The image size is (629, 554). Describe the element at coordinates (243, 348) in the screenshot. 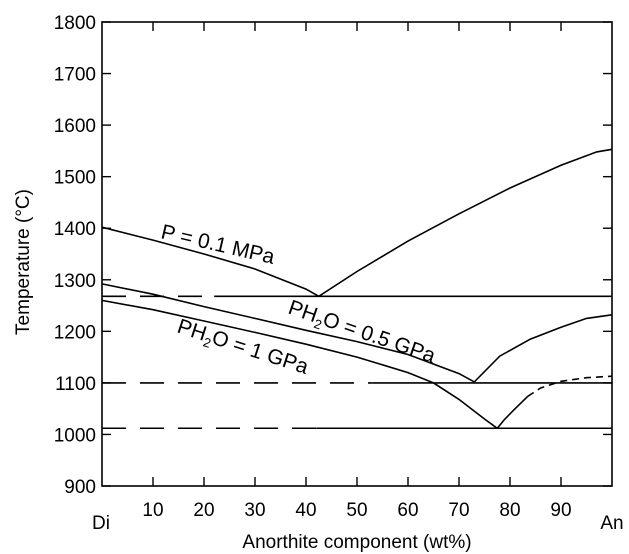

I see `curve-label-2: PH2O = 1 GPa` at that location.